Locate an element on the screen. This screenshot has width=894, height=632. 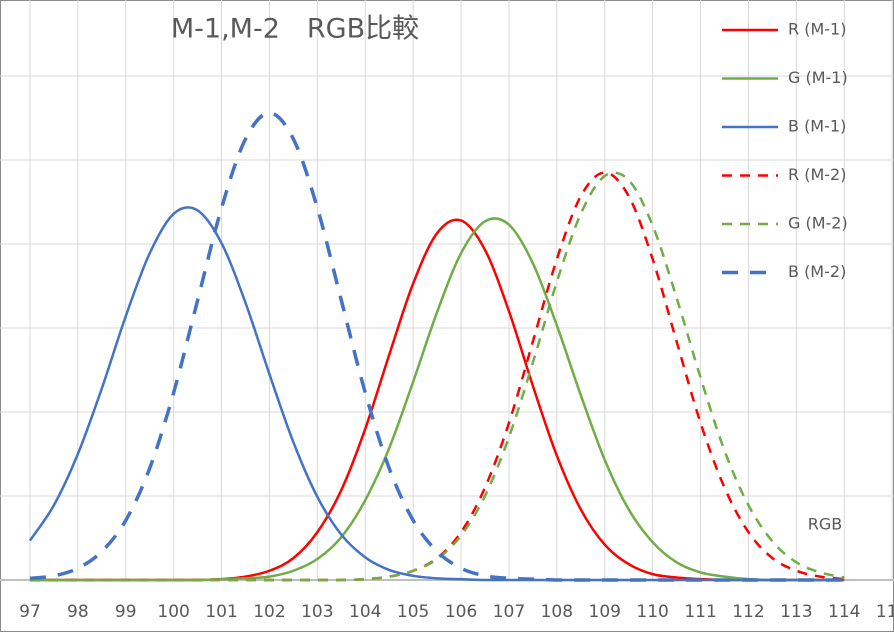
annotation: RGB is located at coordinates (825, 524).